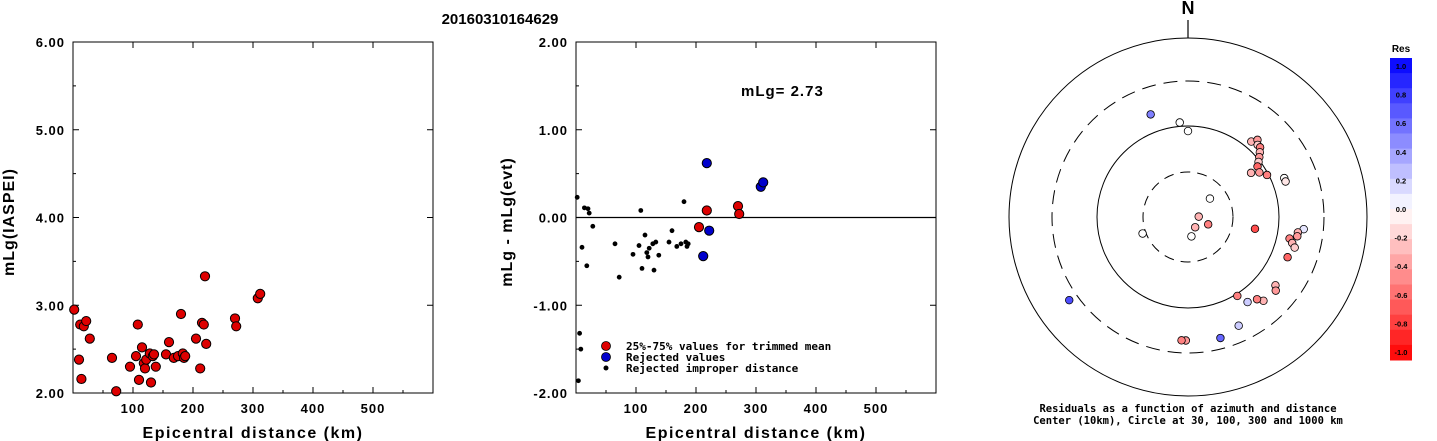 The width and height of the screenshot is (1437, 441). What do you see at coordinates (606, 357) in the screenshot?
I see `legend-marker-rejected` at bounding box center [606, 357].